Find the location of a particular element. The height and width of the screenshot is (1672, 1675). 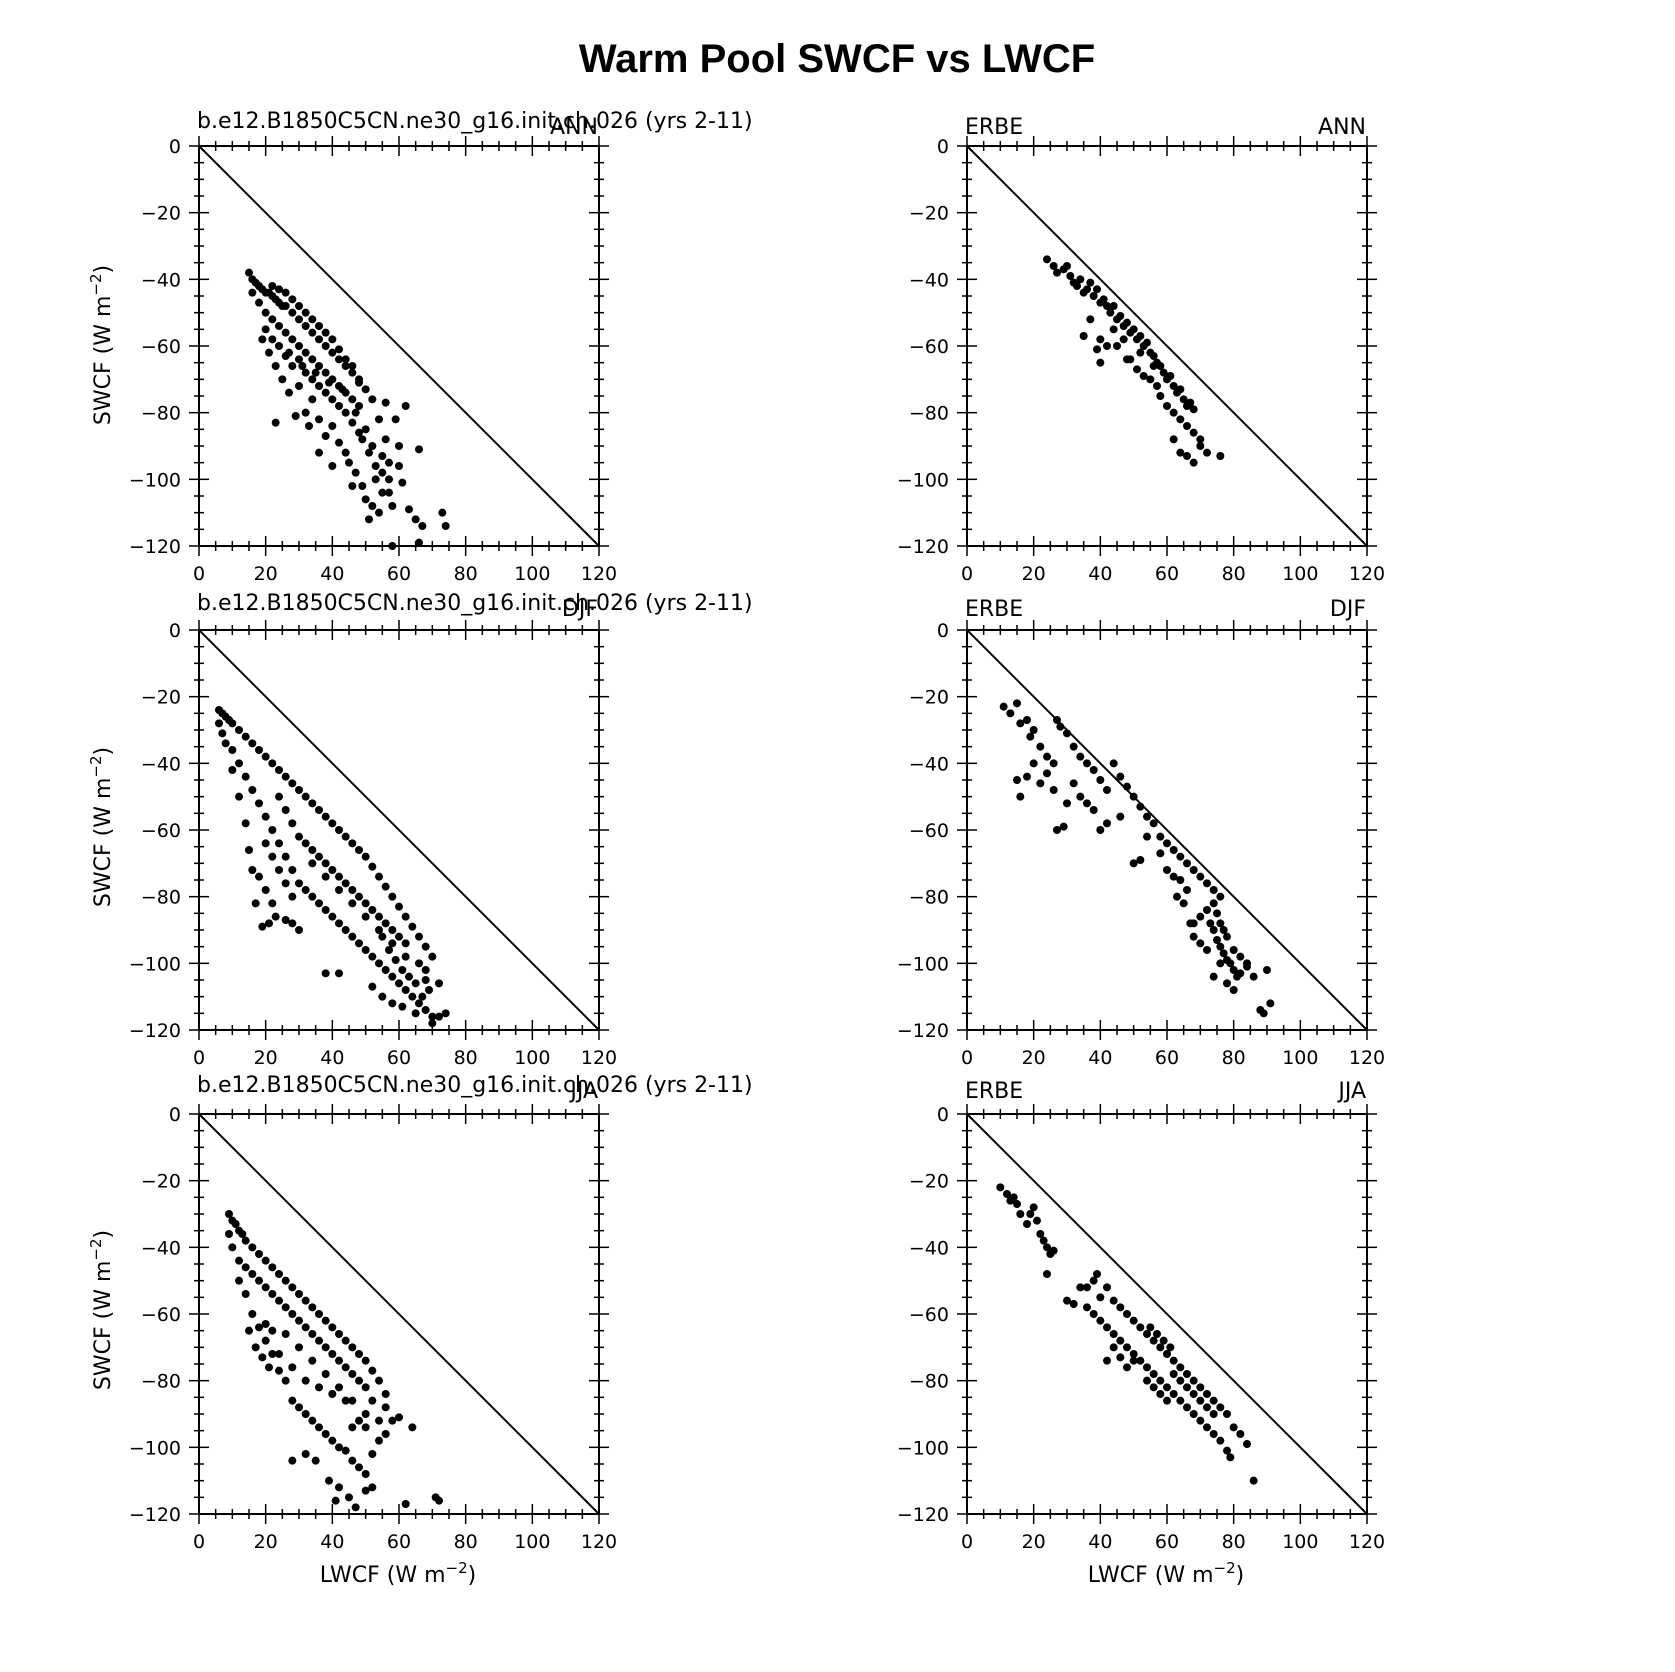

x-tick-label: 0 is located at coordinates (199, 1542).